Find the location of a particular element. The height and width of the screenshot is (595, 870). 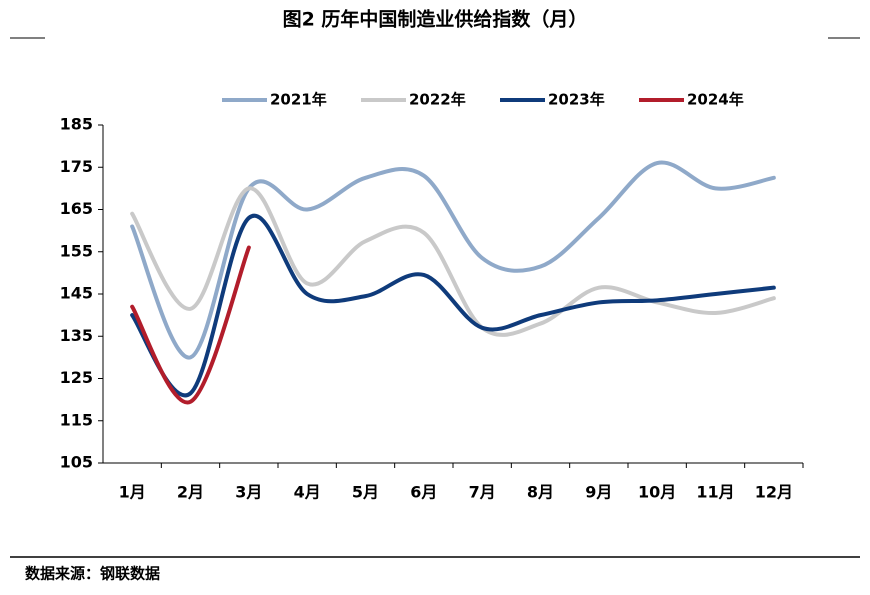

x-tick-label: 1月 is located at coordinates (132, 492).